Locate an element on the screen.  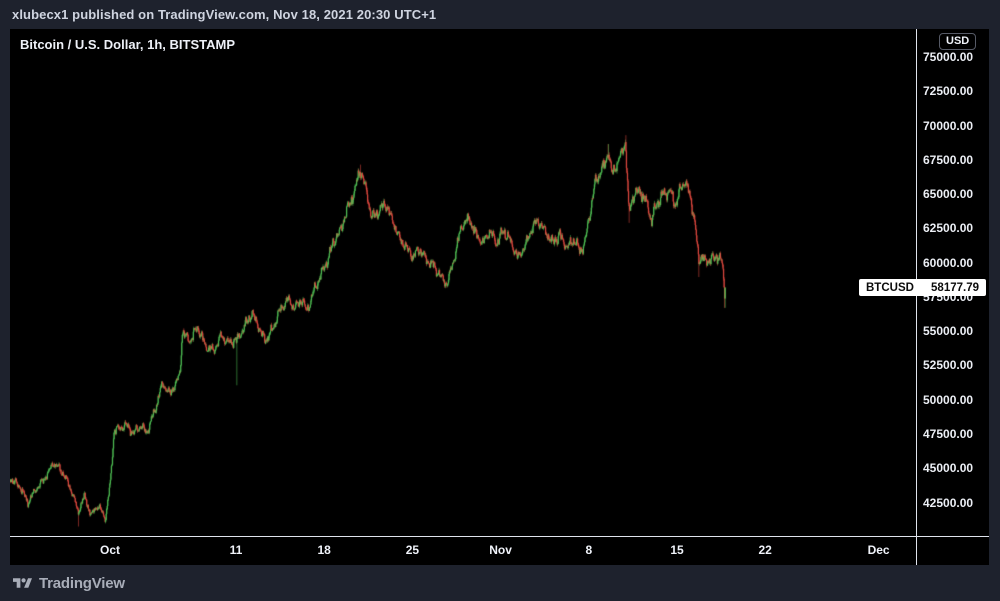
tradingview-logo-icon is located at coordinates (22, 582).